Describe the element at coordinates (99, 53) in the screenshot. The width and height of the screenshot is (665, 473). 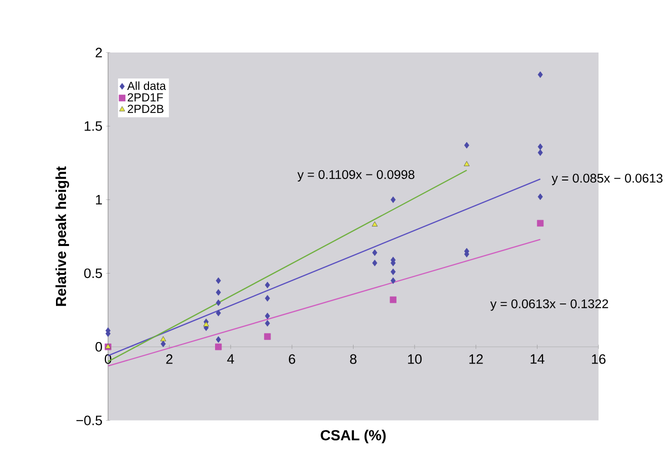
I see `y-tick-label: 2` at that location.